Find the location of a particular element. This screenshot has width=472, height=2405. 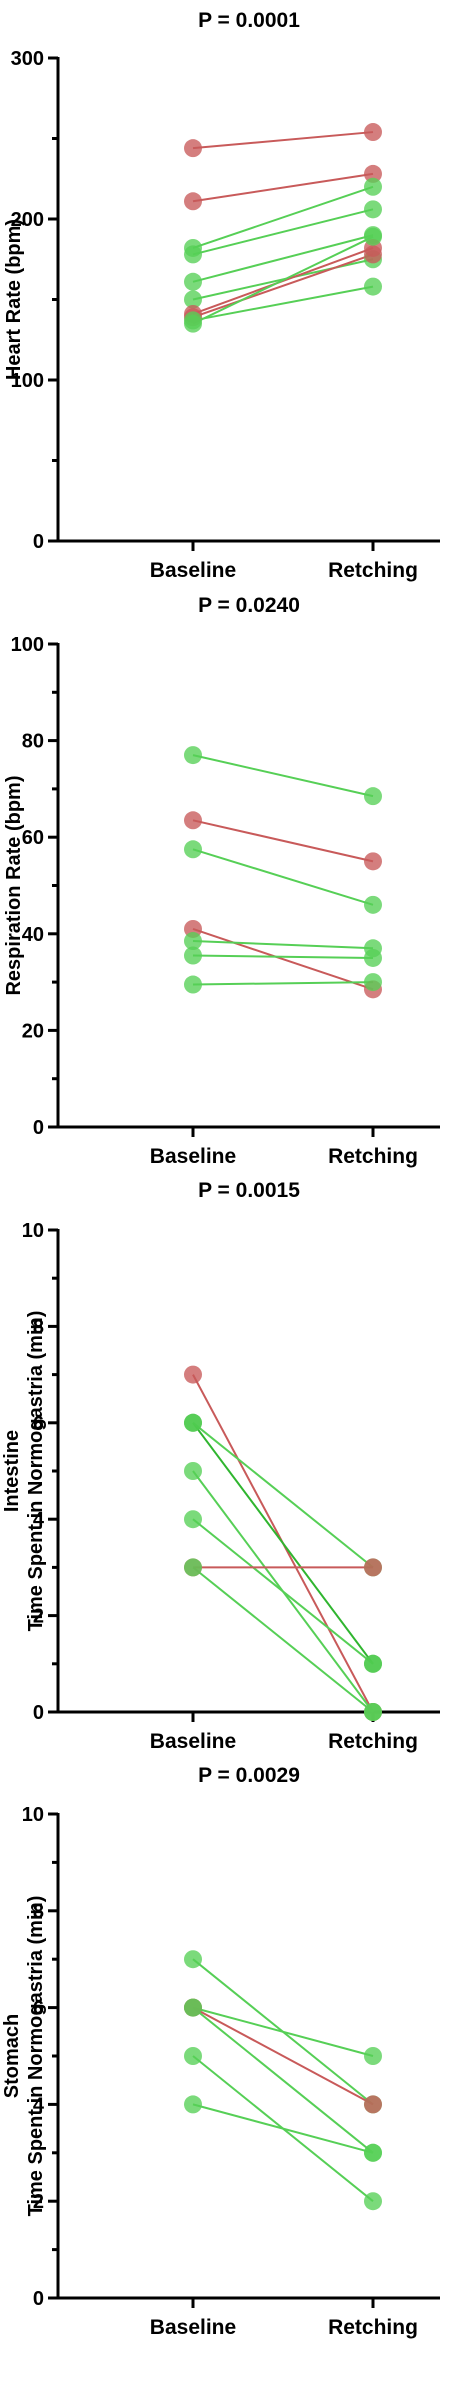

y-axis-label: Intestine is located at coordinates (12, 1471).